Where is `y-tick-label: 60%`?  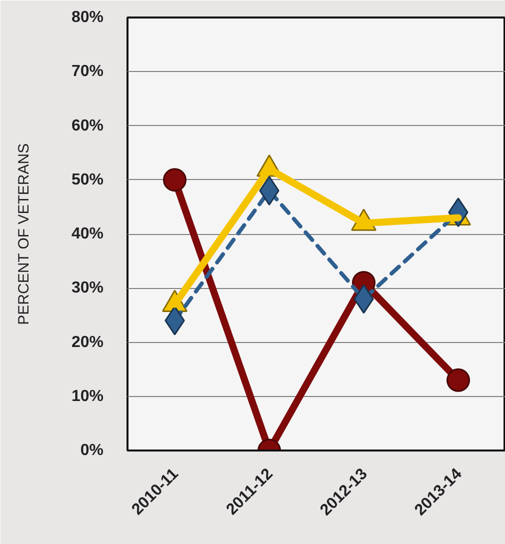 y-tick-label: 60% is located at coordinates (87, 125).